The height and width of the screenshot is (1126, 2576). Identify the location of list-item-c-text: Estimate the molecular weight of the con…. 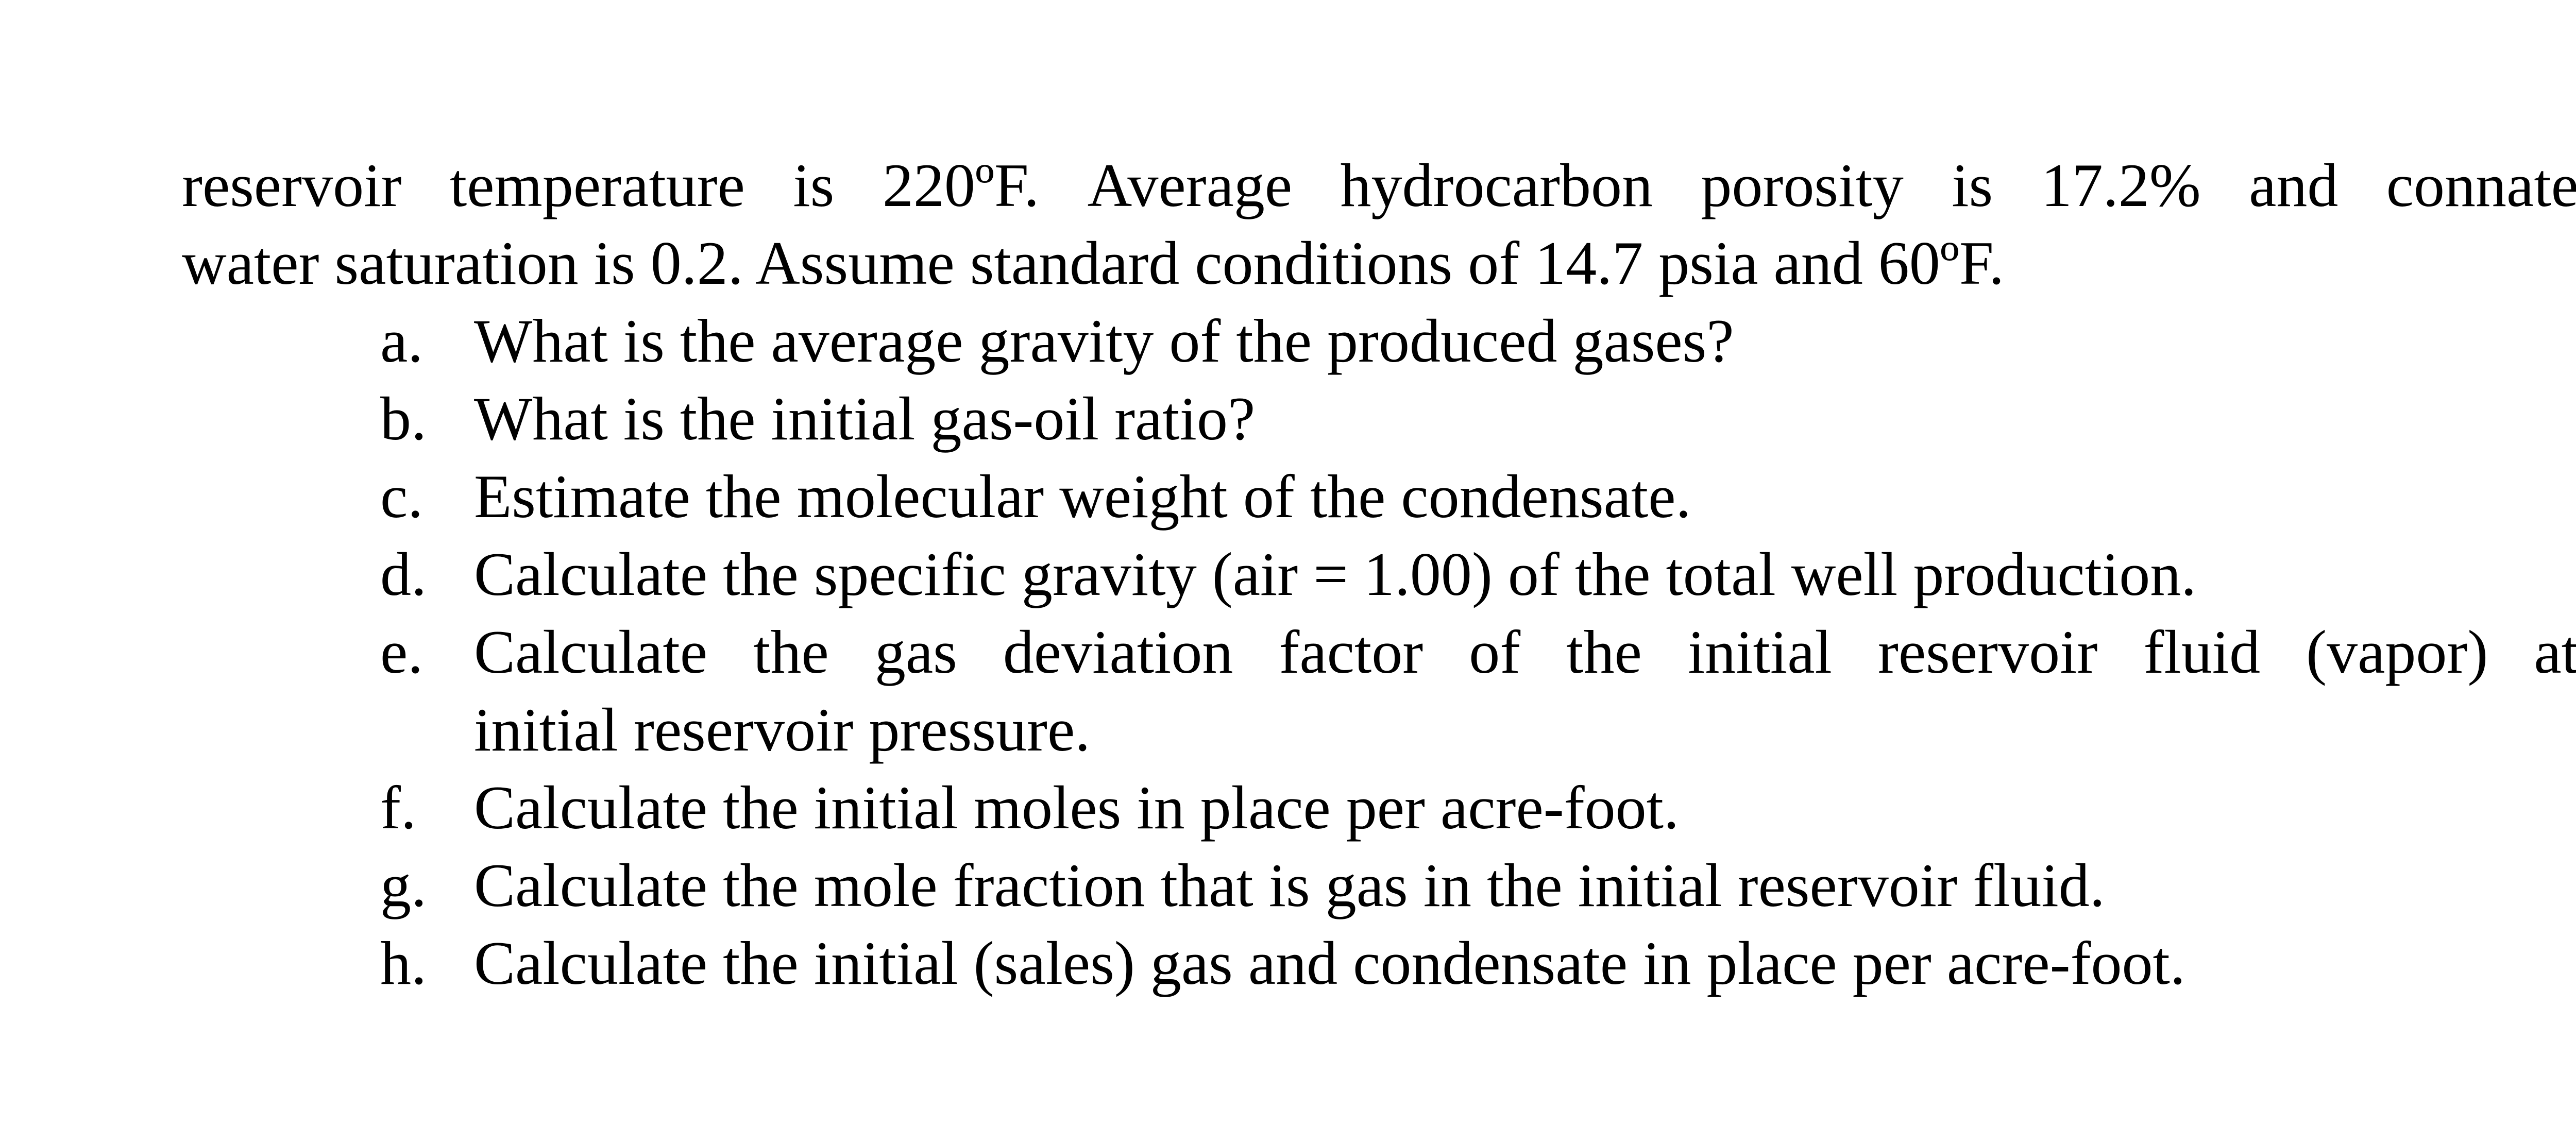
(1082, 496).